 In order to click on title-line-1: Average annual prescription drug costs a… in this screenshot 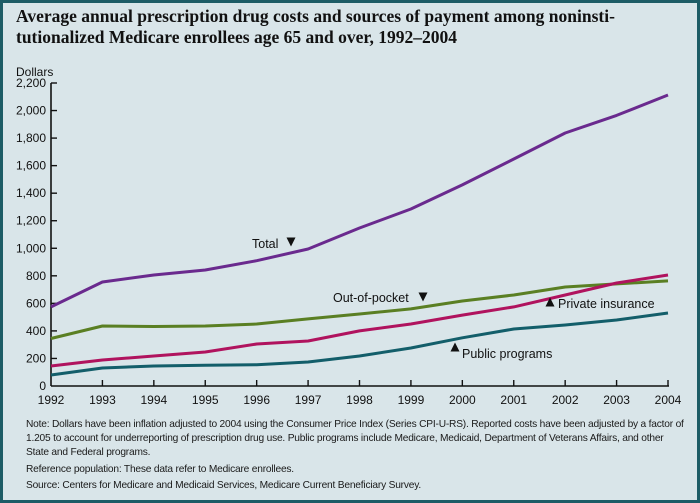, I will do `click(315, 16)`.